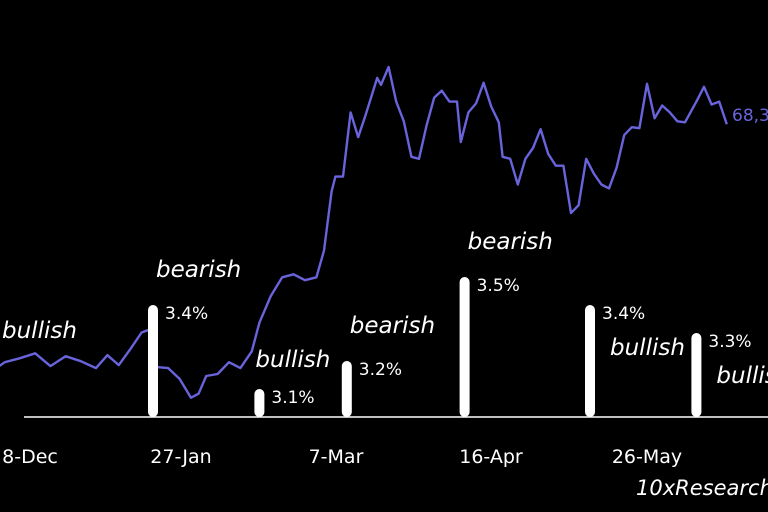 The image size is (768, 512). What do you see at coordinates (498, 286) in the screenshot?
I see `bar-value-label: 3.5%` at bounding box center [498, 286].